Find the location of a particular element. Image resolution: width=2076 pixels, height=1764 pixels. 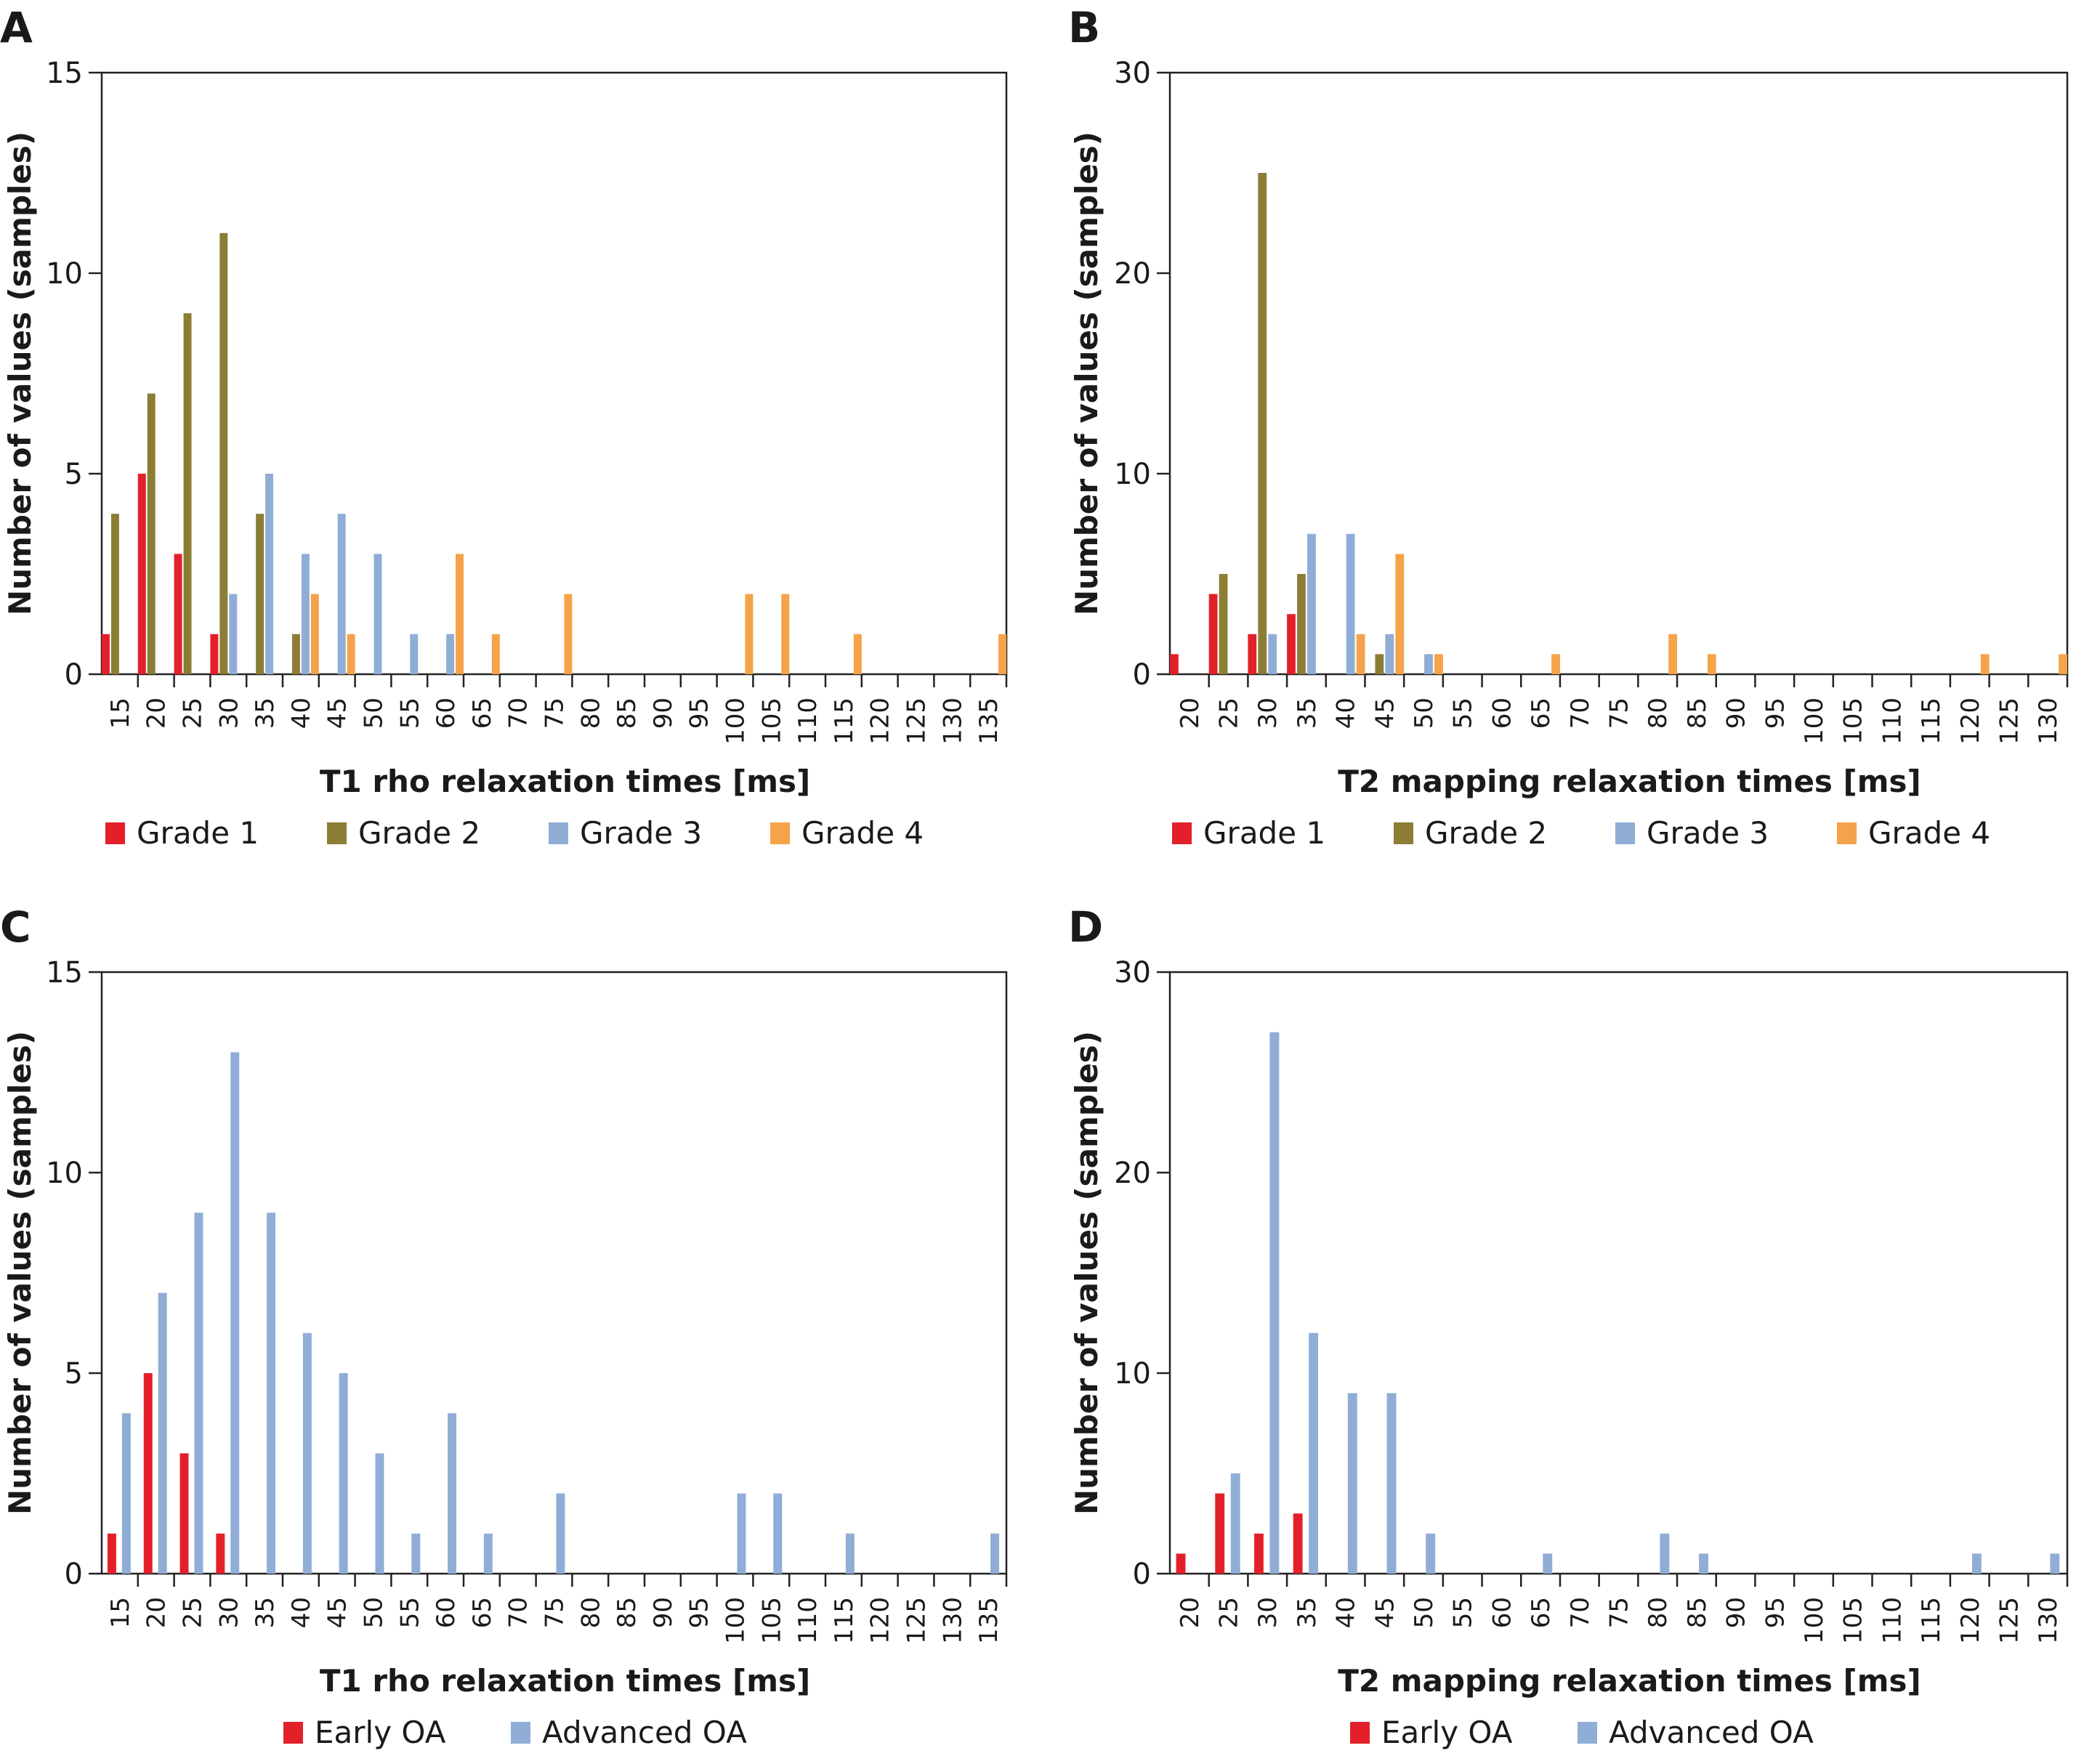

x-tick-label: 130 is located at coordinates (2048, 1620).